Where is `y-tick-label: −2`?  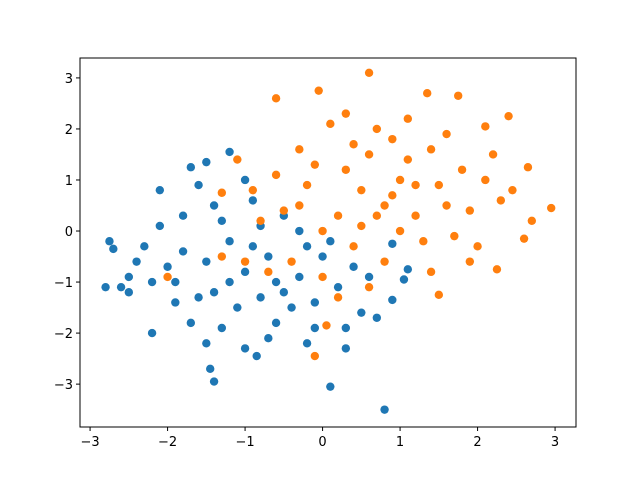 y-tick-label: −2 is located at coordinates (63, 334).